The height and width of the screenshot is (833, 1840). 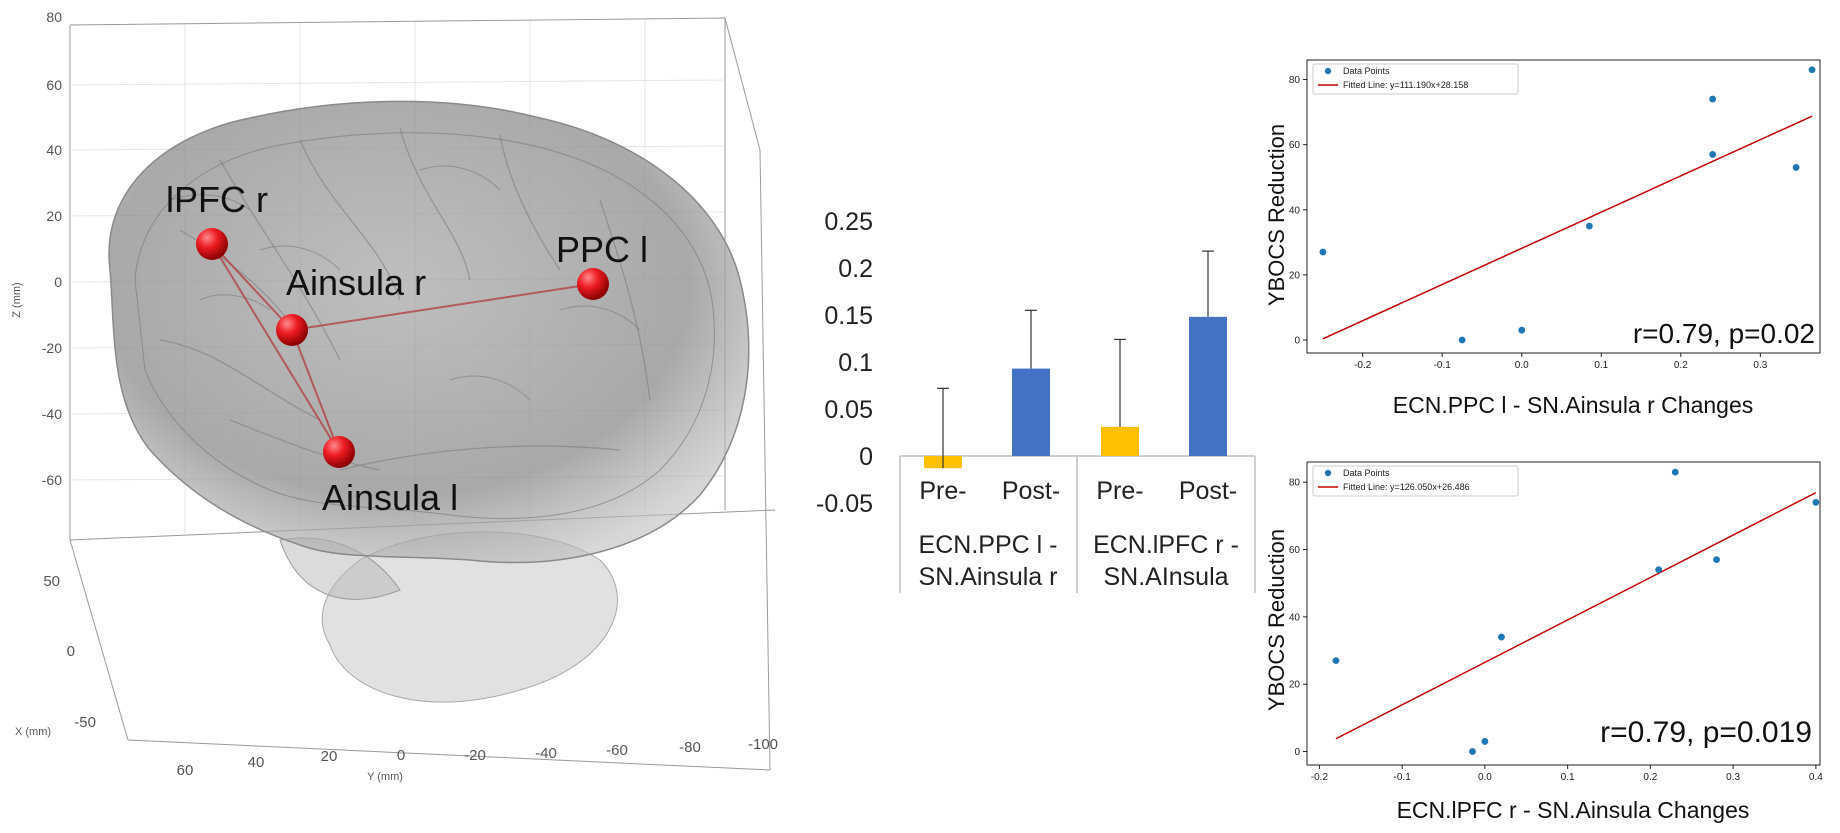 I want to click on y-tick: -100, so click(x=763, y=744).